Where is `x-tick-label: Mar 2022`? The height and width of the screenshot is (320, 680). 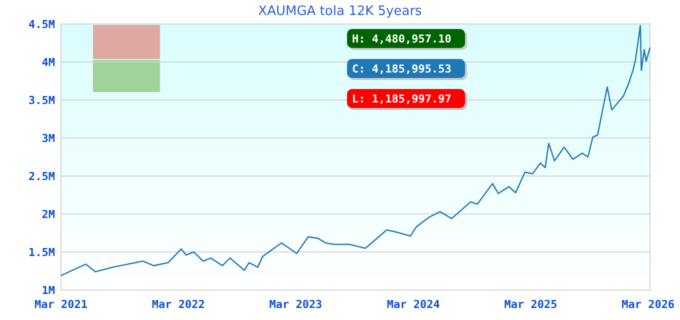
x-tick-label: Mar 2022 is located at coordinates (178, 304).